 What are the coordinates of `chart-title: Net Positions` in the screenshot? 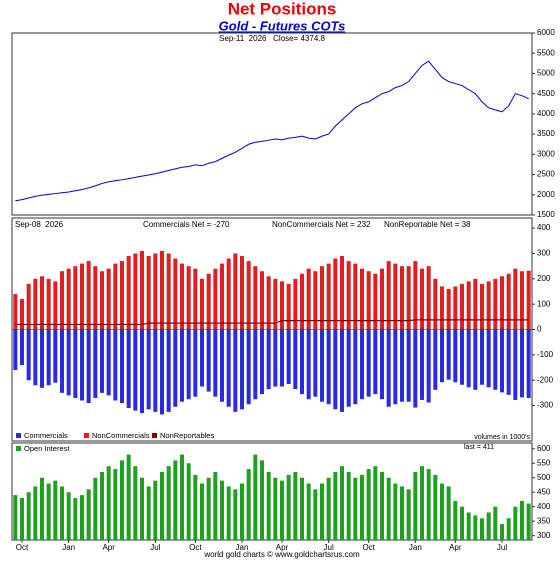 It's located at (282, 9).